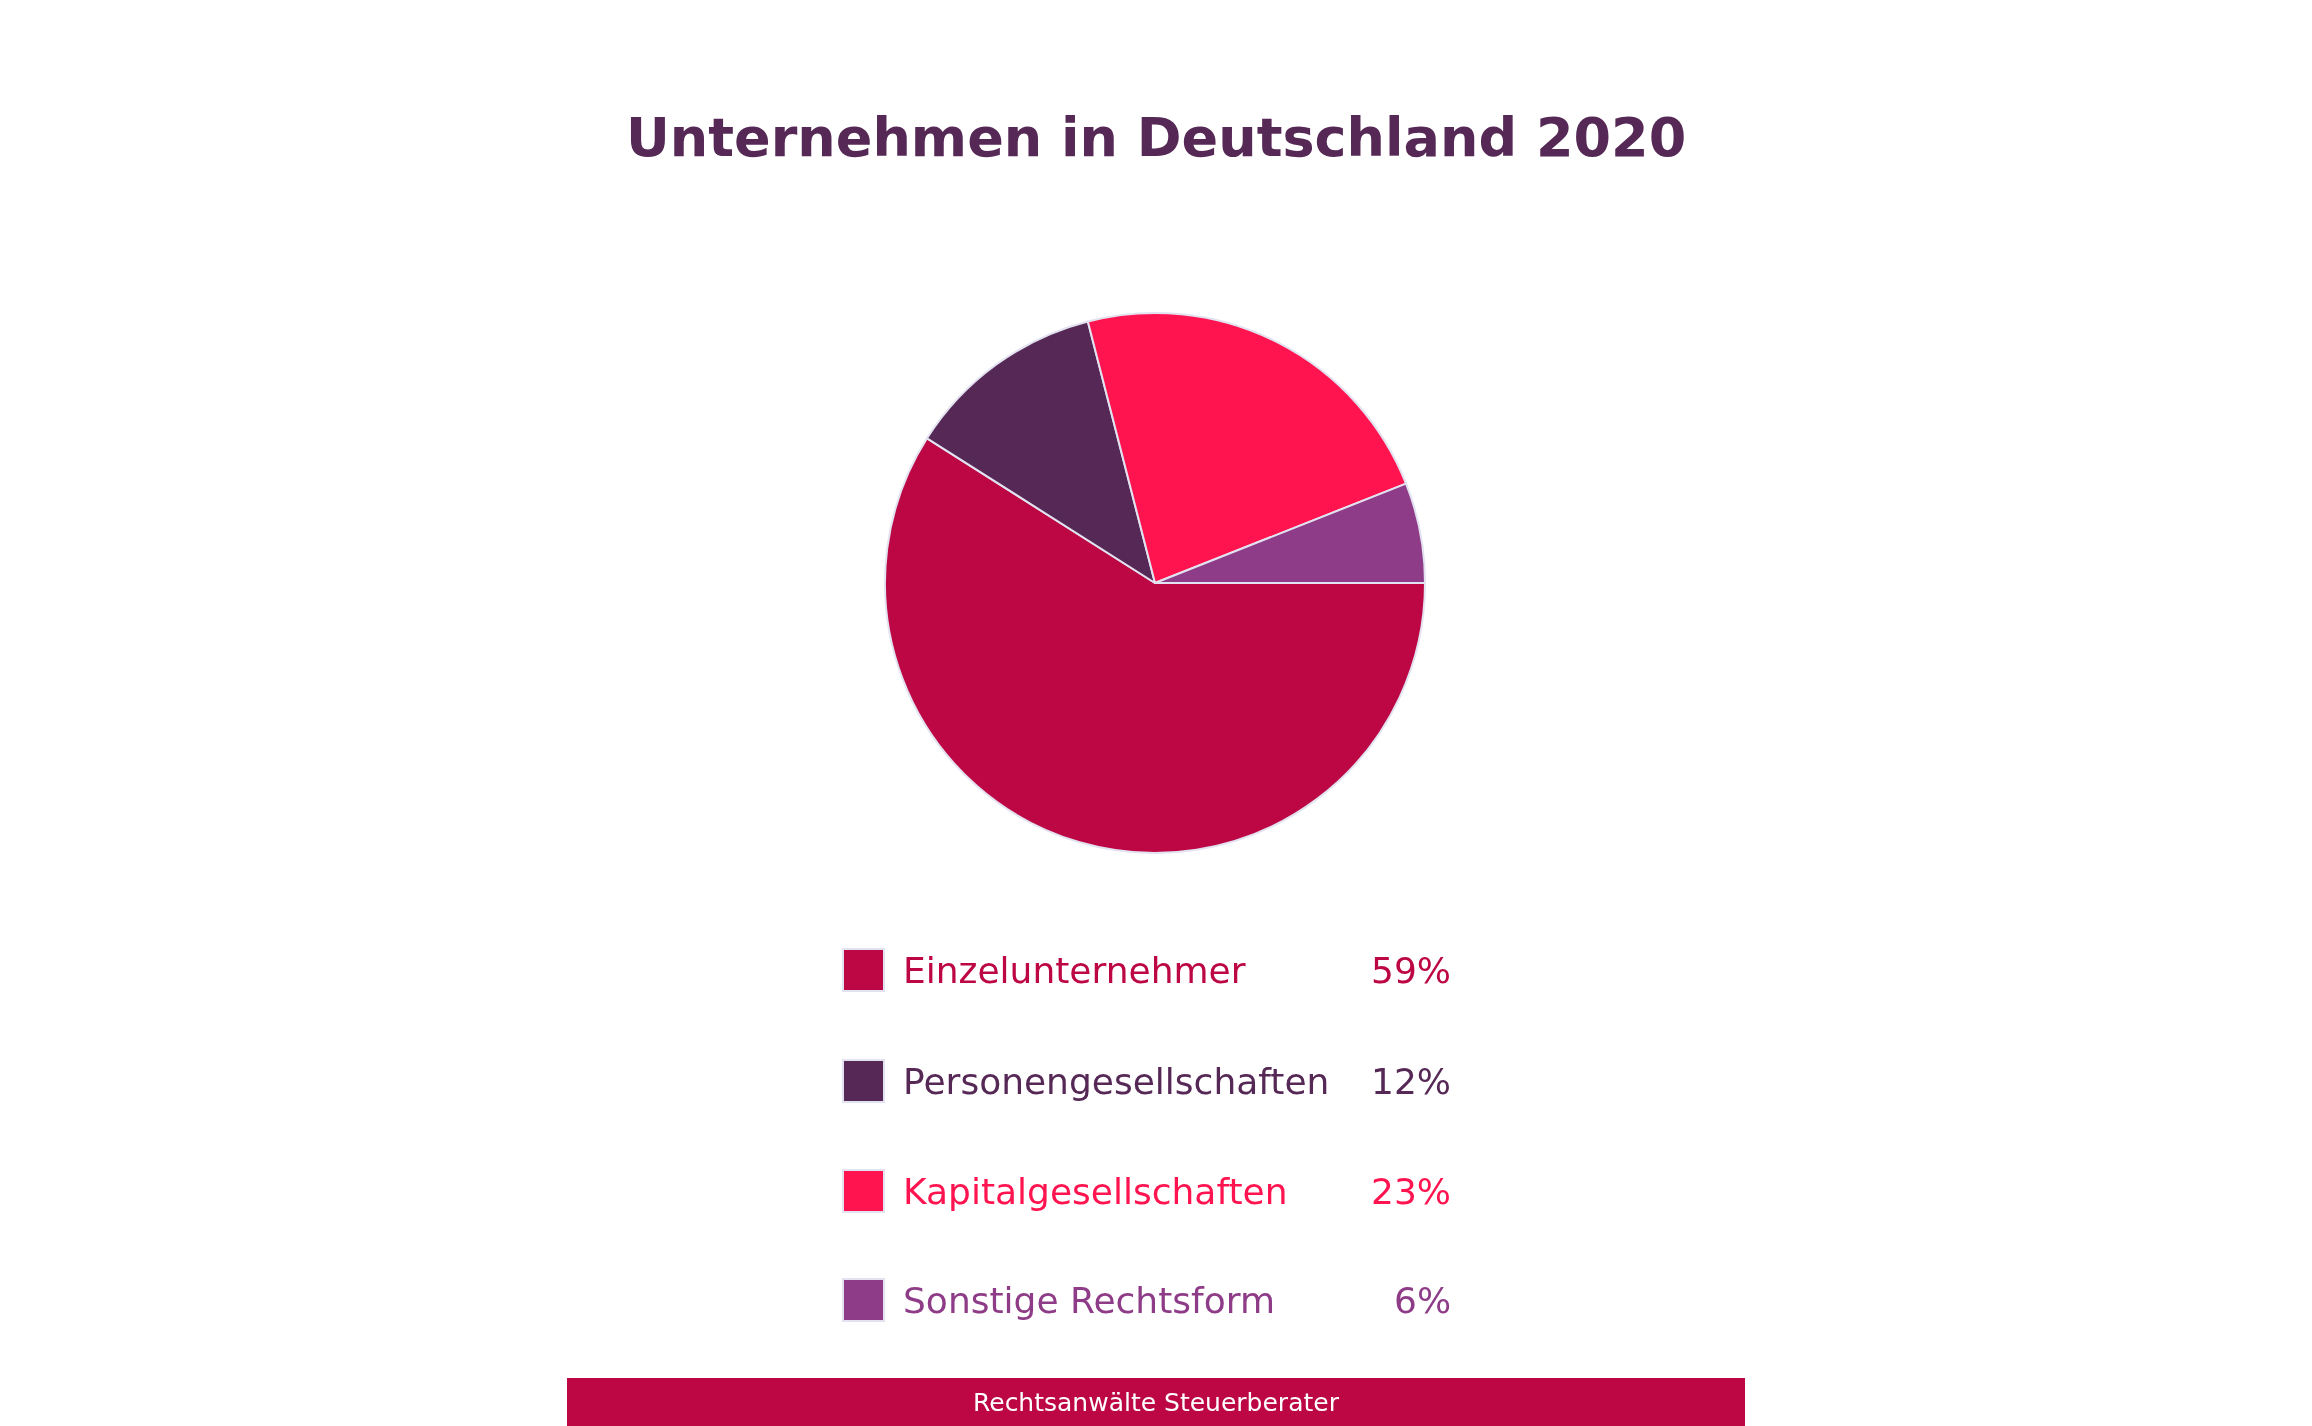 The width and height of the screenshot is (2312, 1426). Describe the element at coordinates (1411, 1191) in the screenshot. I see `data-label: 23%` at that location.